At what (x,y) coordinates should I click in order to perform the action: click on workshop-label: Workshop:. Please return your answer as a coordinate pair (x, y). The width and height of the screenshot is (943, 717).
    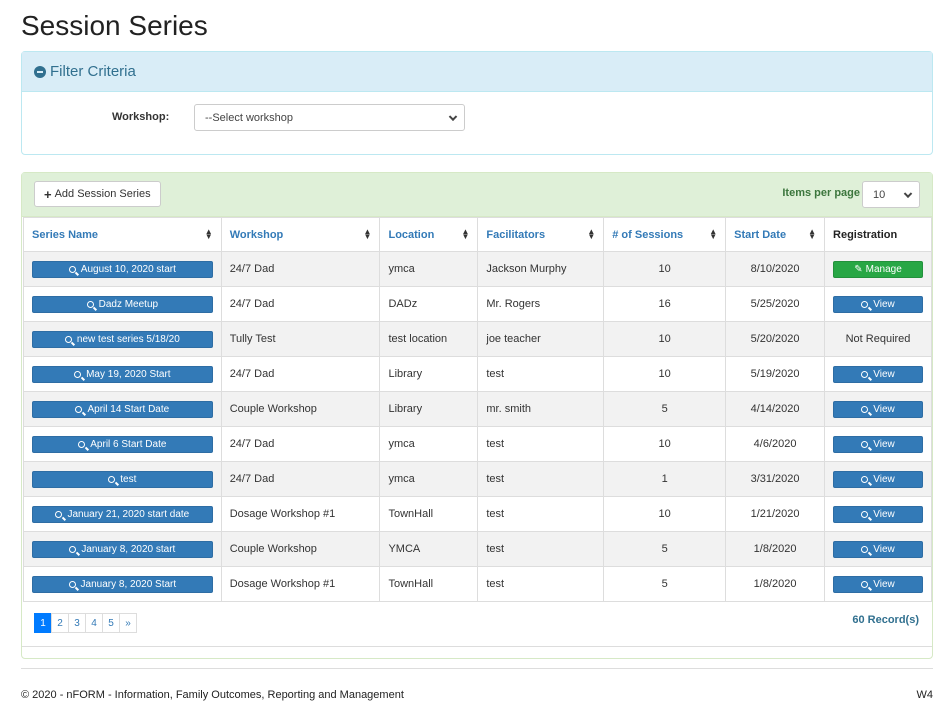
    Looking at the image, I should click on (141, 117).